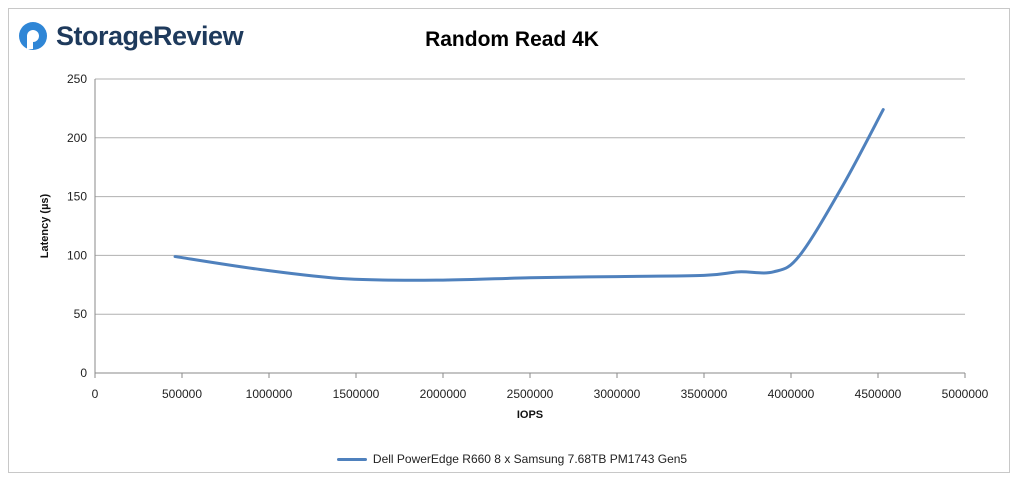  I want to click on x-axis-label: IOPS, so click(530, 415).